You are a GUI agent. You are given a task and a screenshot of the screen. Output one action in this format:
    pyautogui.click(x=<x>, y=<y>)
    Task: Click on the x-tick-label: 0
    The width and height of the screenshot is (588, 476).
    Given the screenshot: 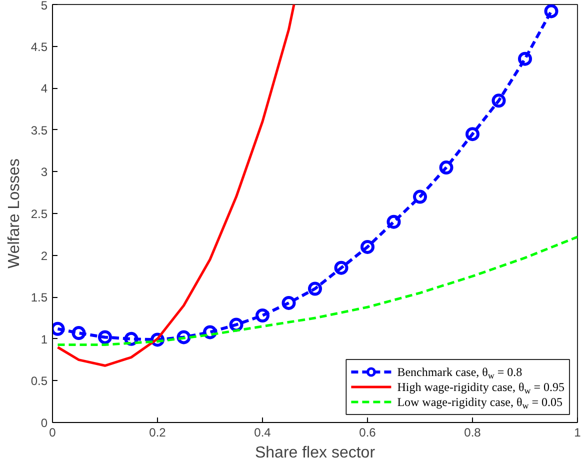 What is the action you would take?
    pyautogui.click(x=52, y=433)
    